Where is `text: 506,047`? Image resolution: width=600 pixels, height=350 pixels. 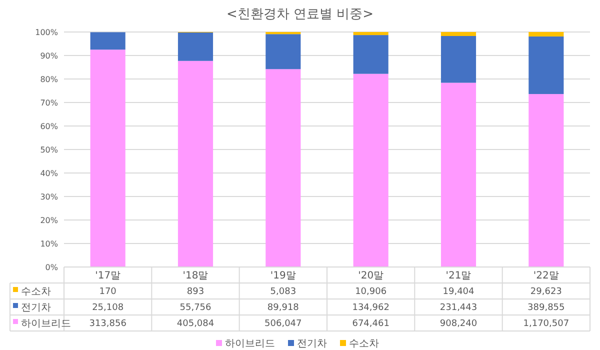
text: 506,047 is located at coordinates (283, 324).